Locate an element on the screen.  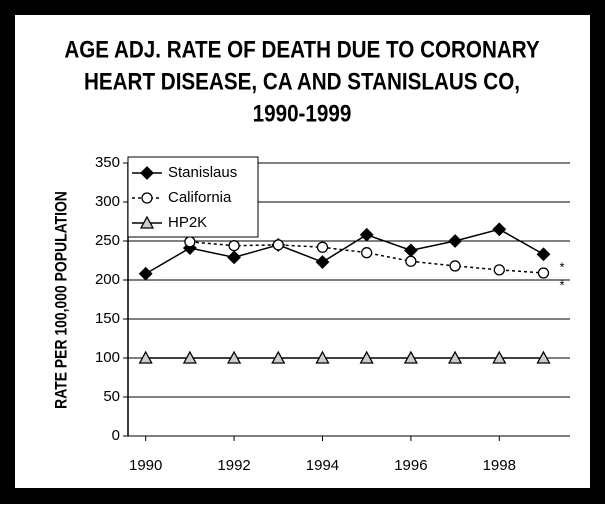
chart-title: HEART DISEASE, CA AND STANISLAUS CO, is located at coordinates (302, 81).